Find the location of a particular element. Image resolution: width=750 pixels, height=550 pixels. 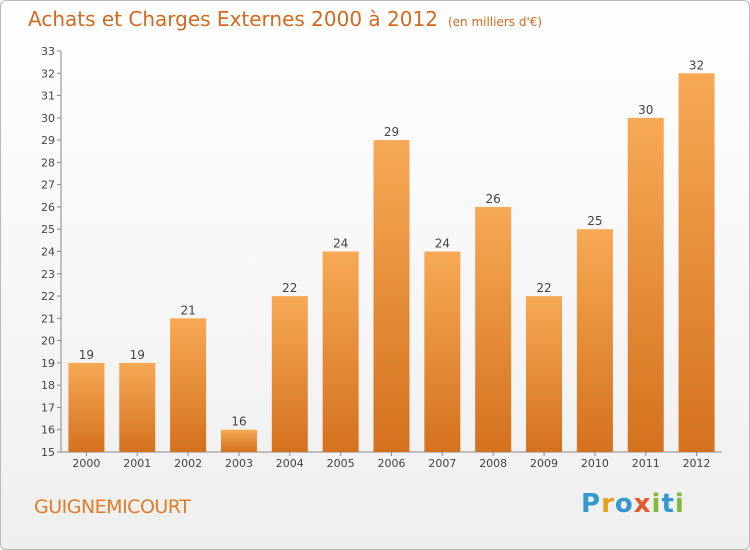

y-tick-label: 26 is located at coordinates (48, 207).